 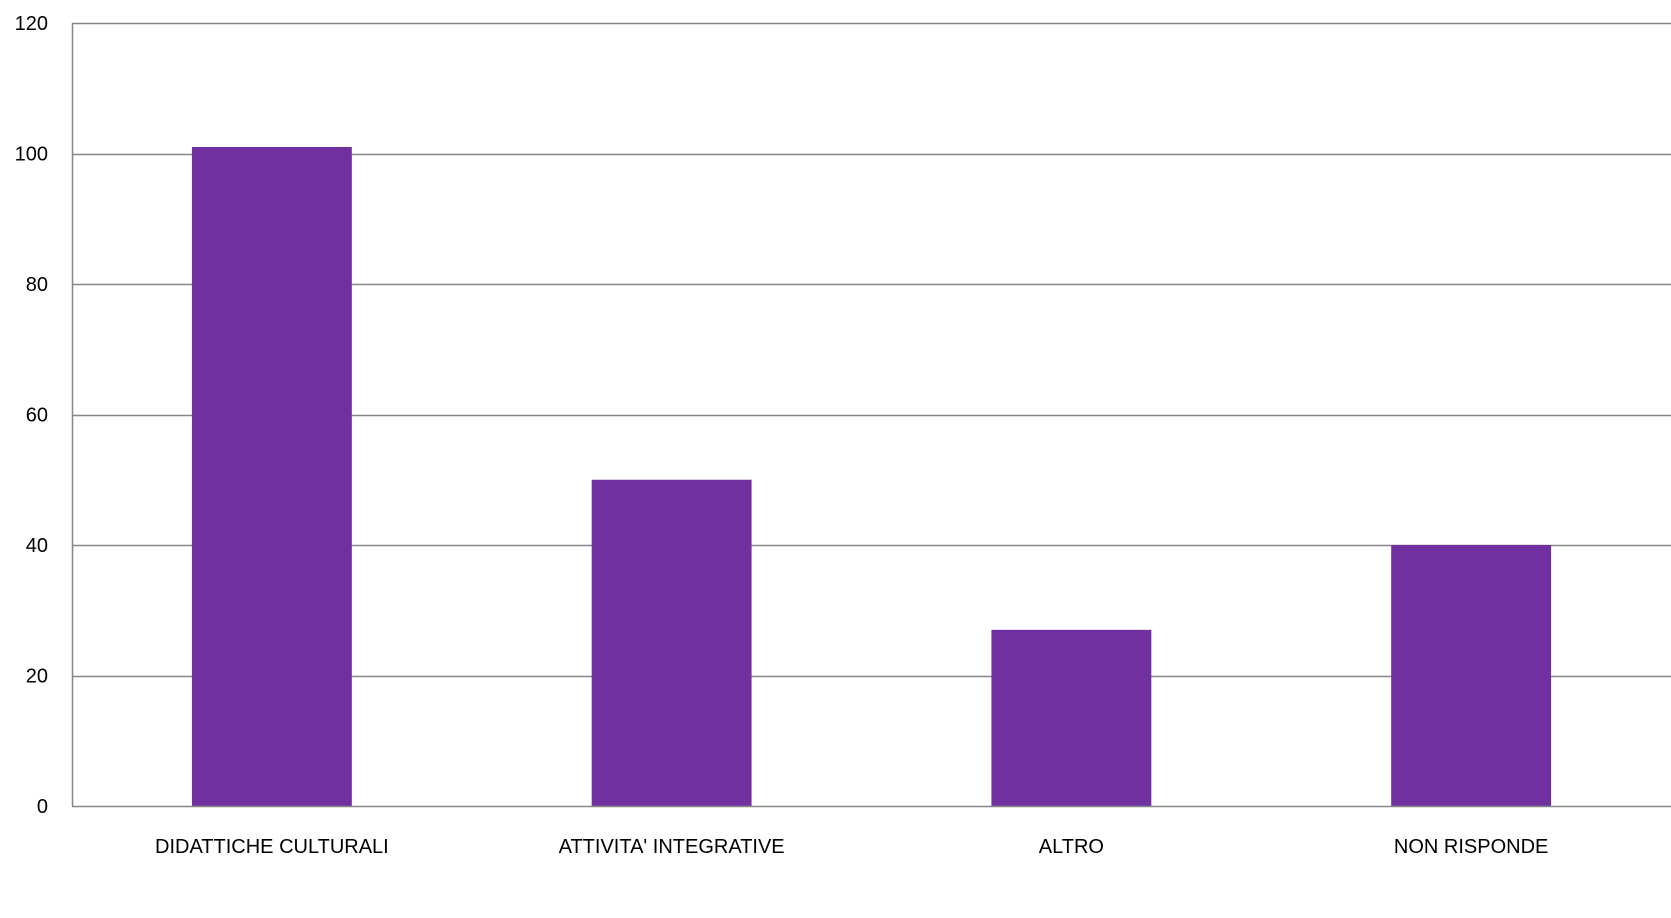 I want to click on y-tick-label: 0, so click(x=42, y=807).